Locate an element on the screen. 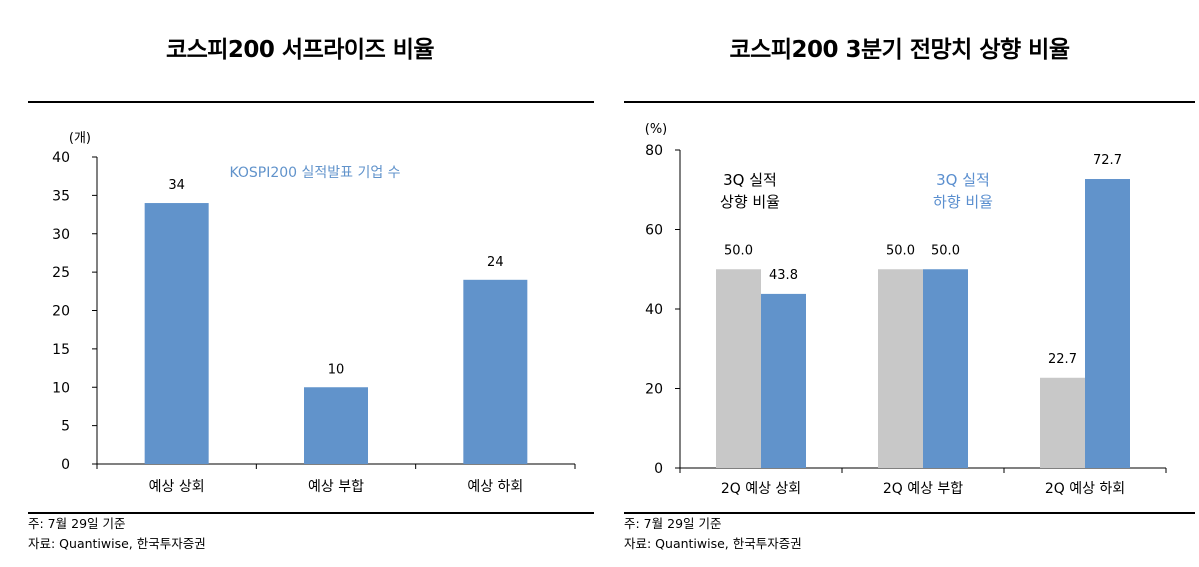 This screenshot has height=567, width=1199. x-tick-label: 2Q 예상 하회 is located at coordinates (1085, 489).